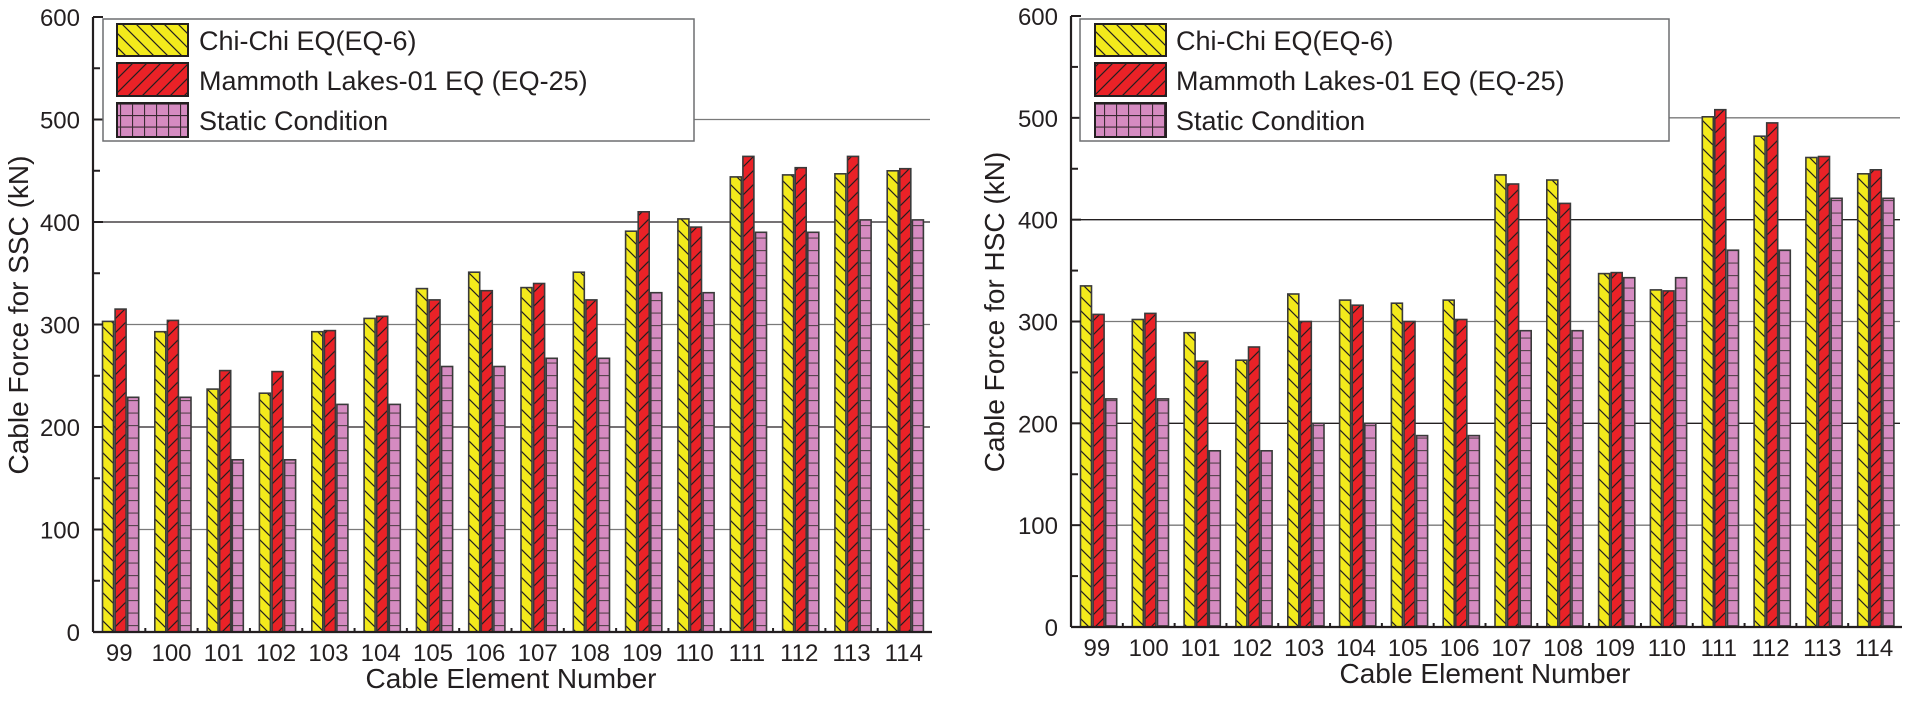 This screenshot has height=703, width=1906. Describe the element at coordinates (60, 18) in the screenshot. I see `y-tick-label: 600` at that location.